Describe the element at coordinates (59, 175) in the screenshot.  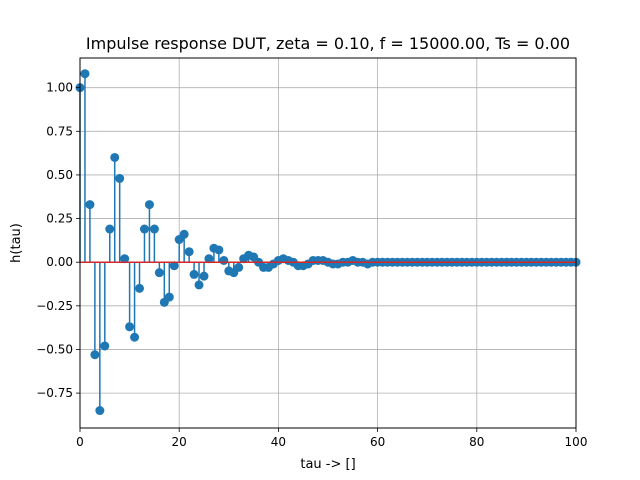
I see `y-tick-label: 0.50` at that location.